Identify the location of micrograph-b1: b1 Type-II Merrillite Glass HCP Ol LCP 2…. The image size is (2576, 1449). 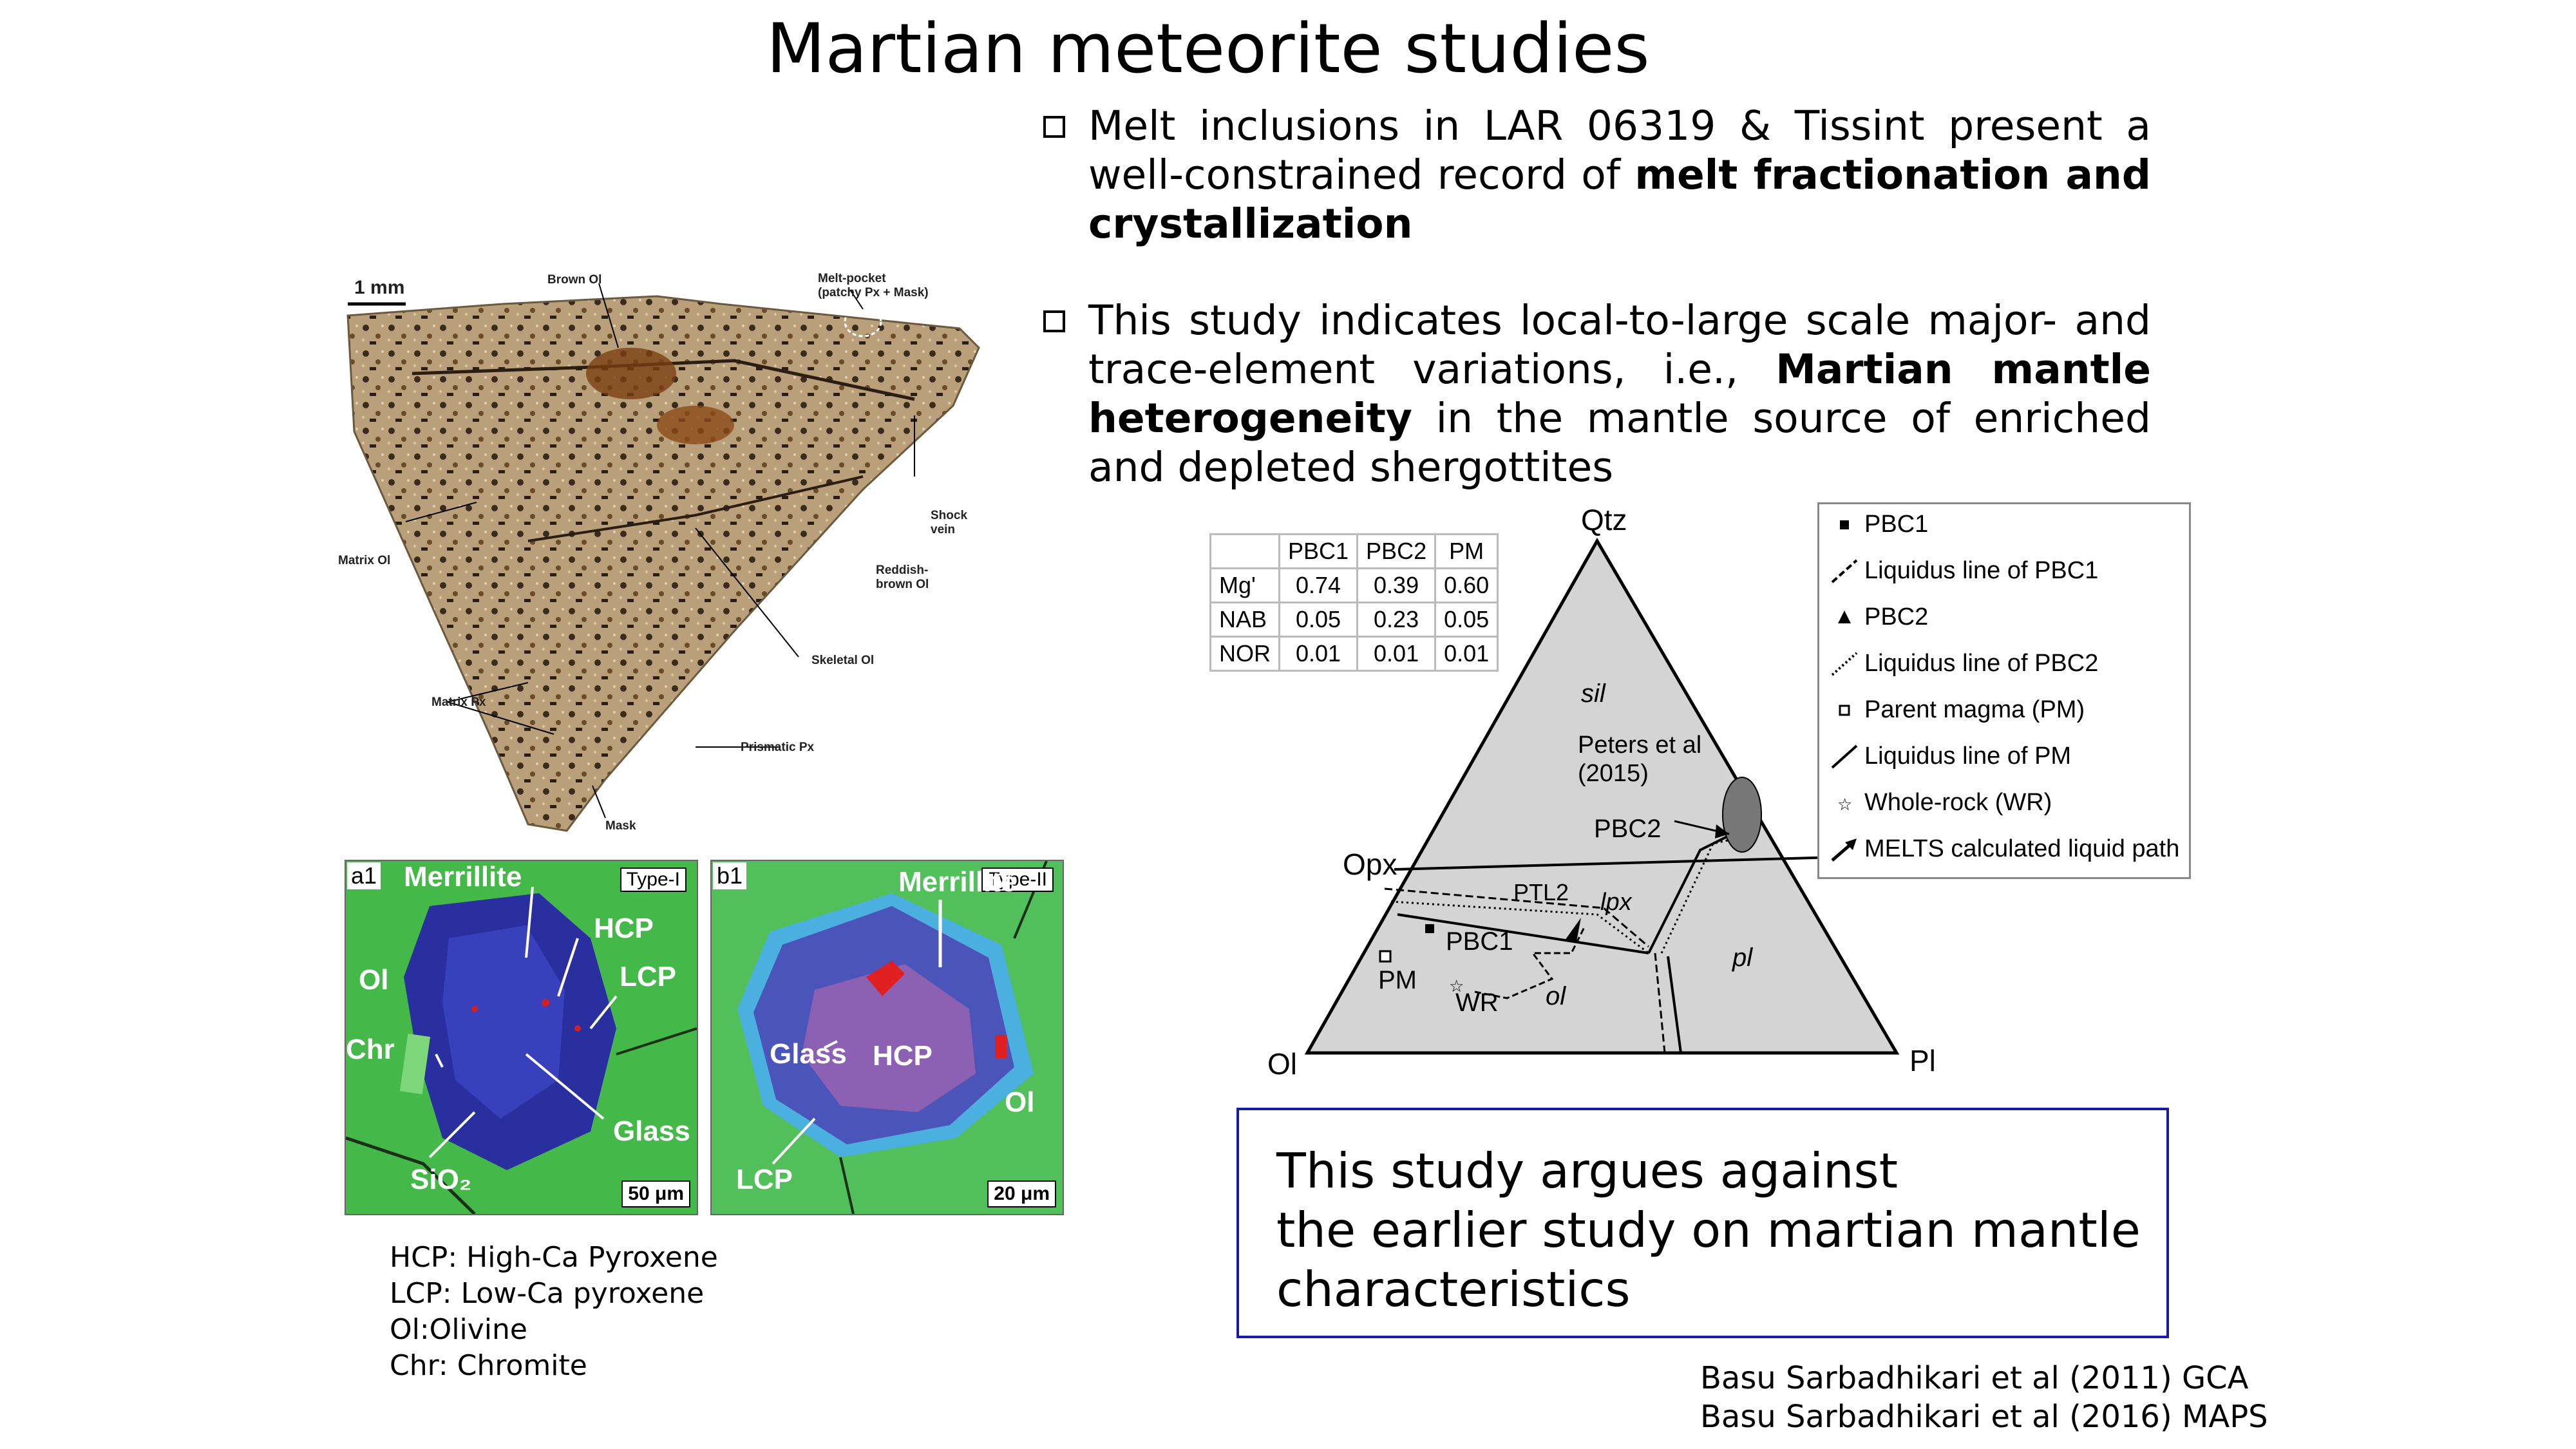
(887, 1037).